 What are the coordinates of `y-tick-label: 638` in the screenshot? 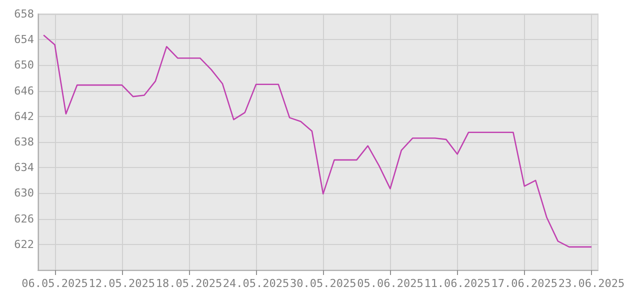 It's located at (24, 142).